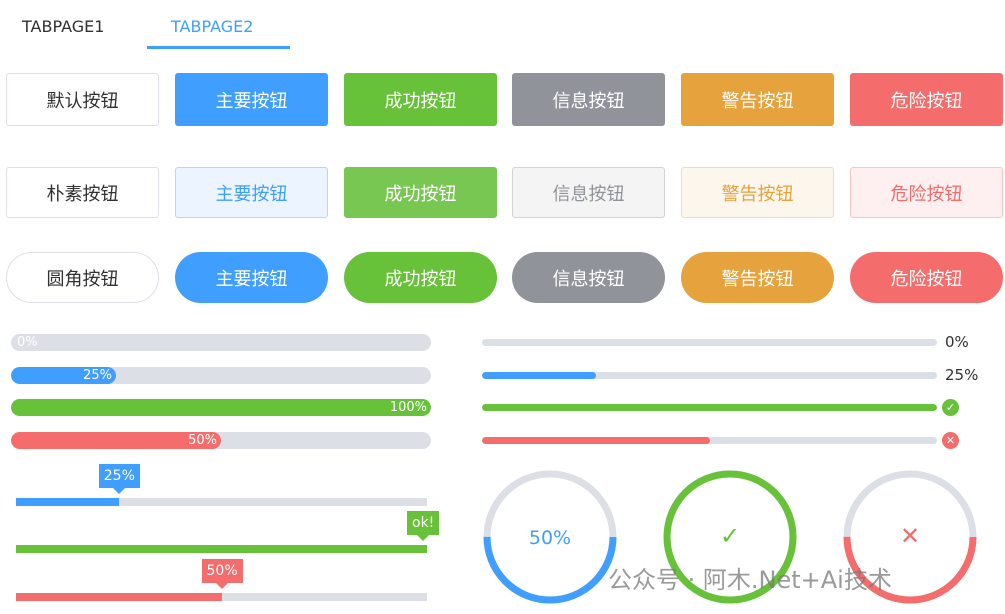 Image resolution: width=1005 pixels, height=614 pixels. What do you see at coordinates (926, 99) in the screenshot?
I see `default-danger-button: 危险按钮` at bounding box center [926, 99].